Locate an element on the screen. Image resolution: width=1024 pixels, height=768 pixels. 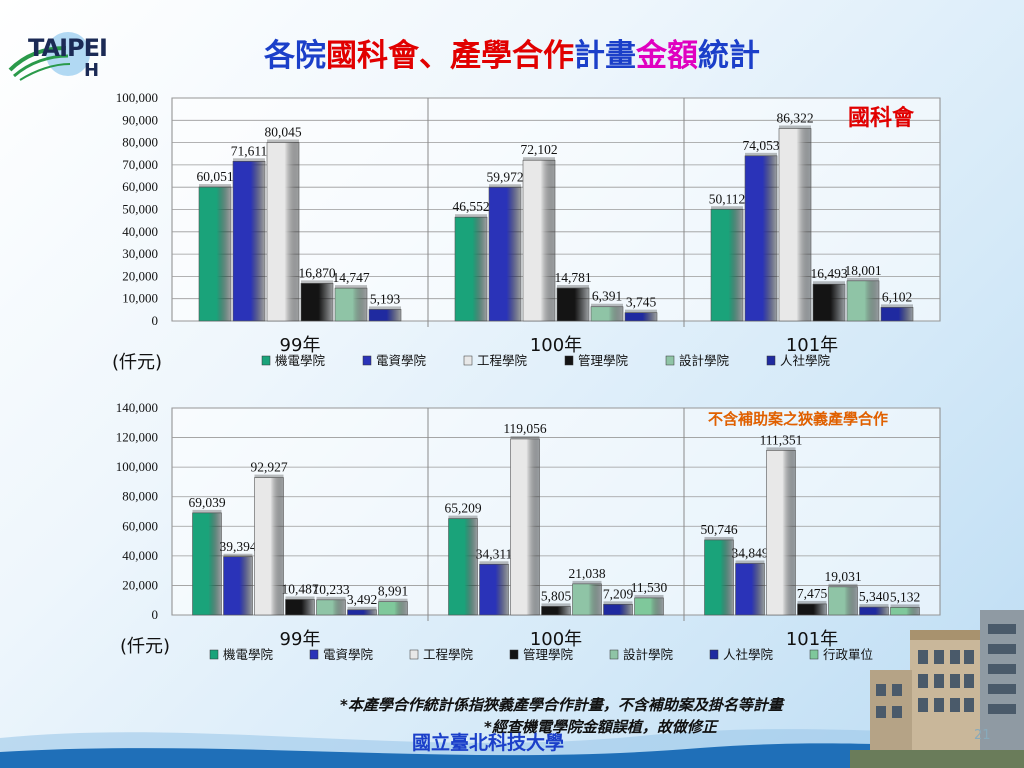
data-label: 59,972 is located at coordinates (504, 176).